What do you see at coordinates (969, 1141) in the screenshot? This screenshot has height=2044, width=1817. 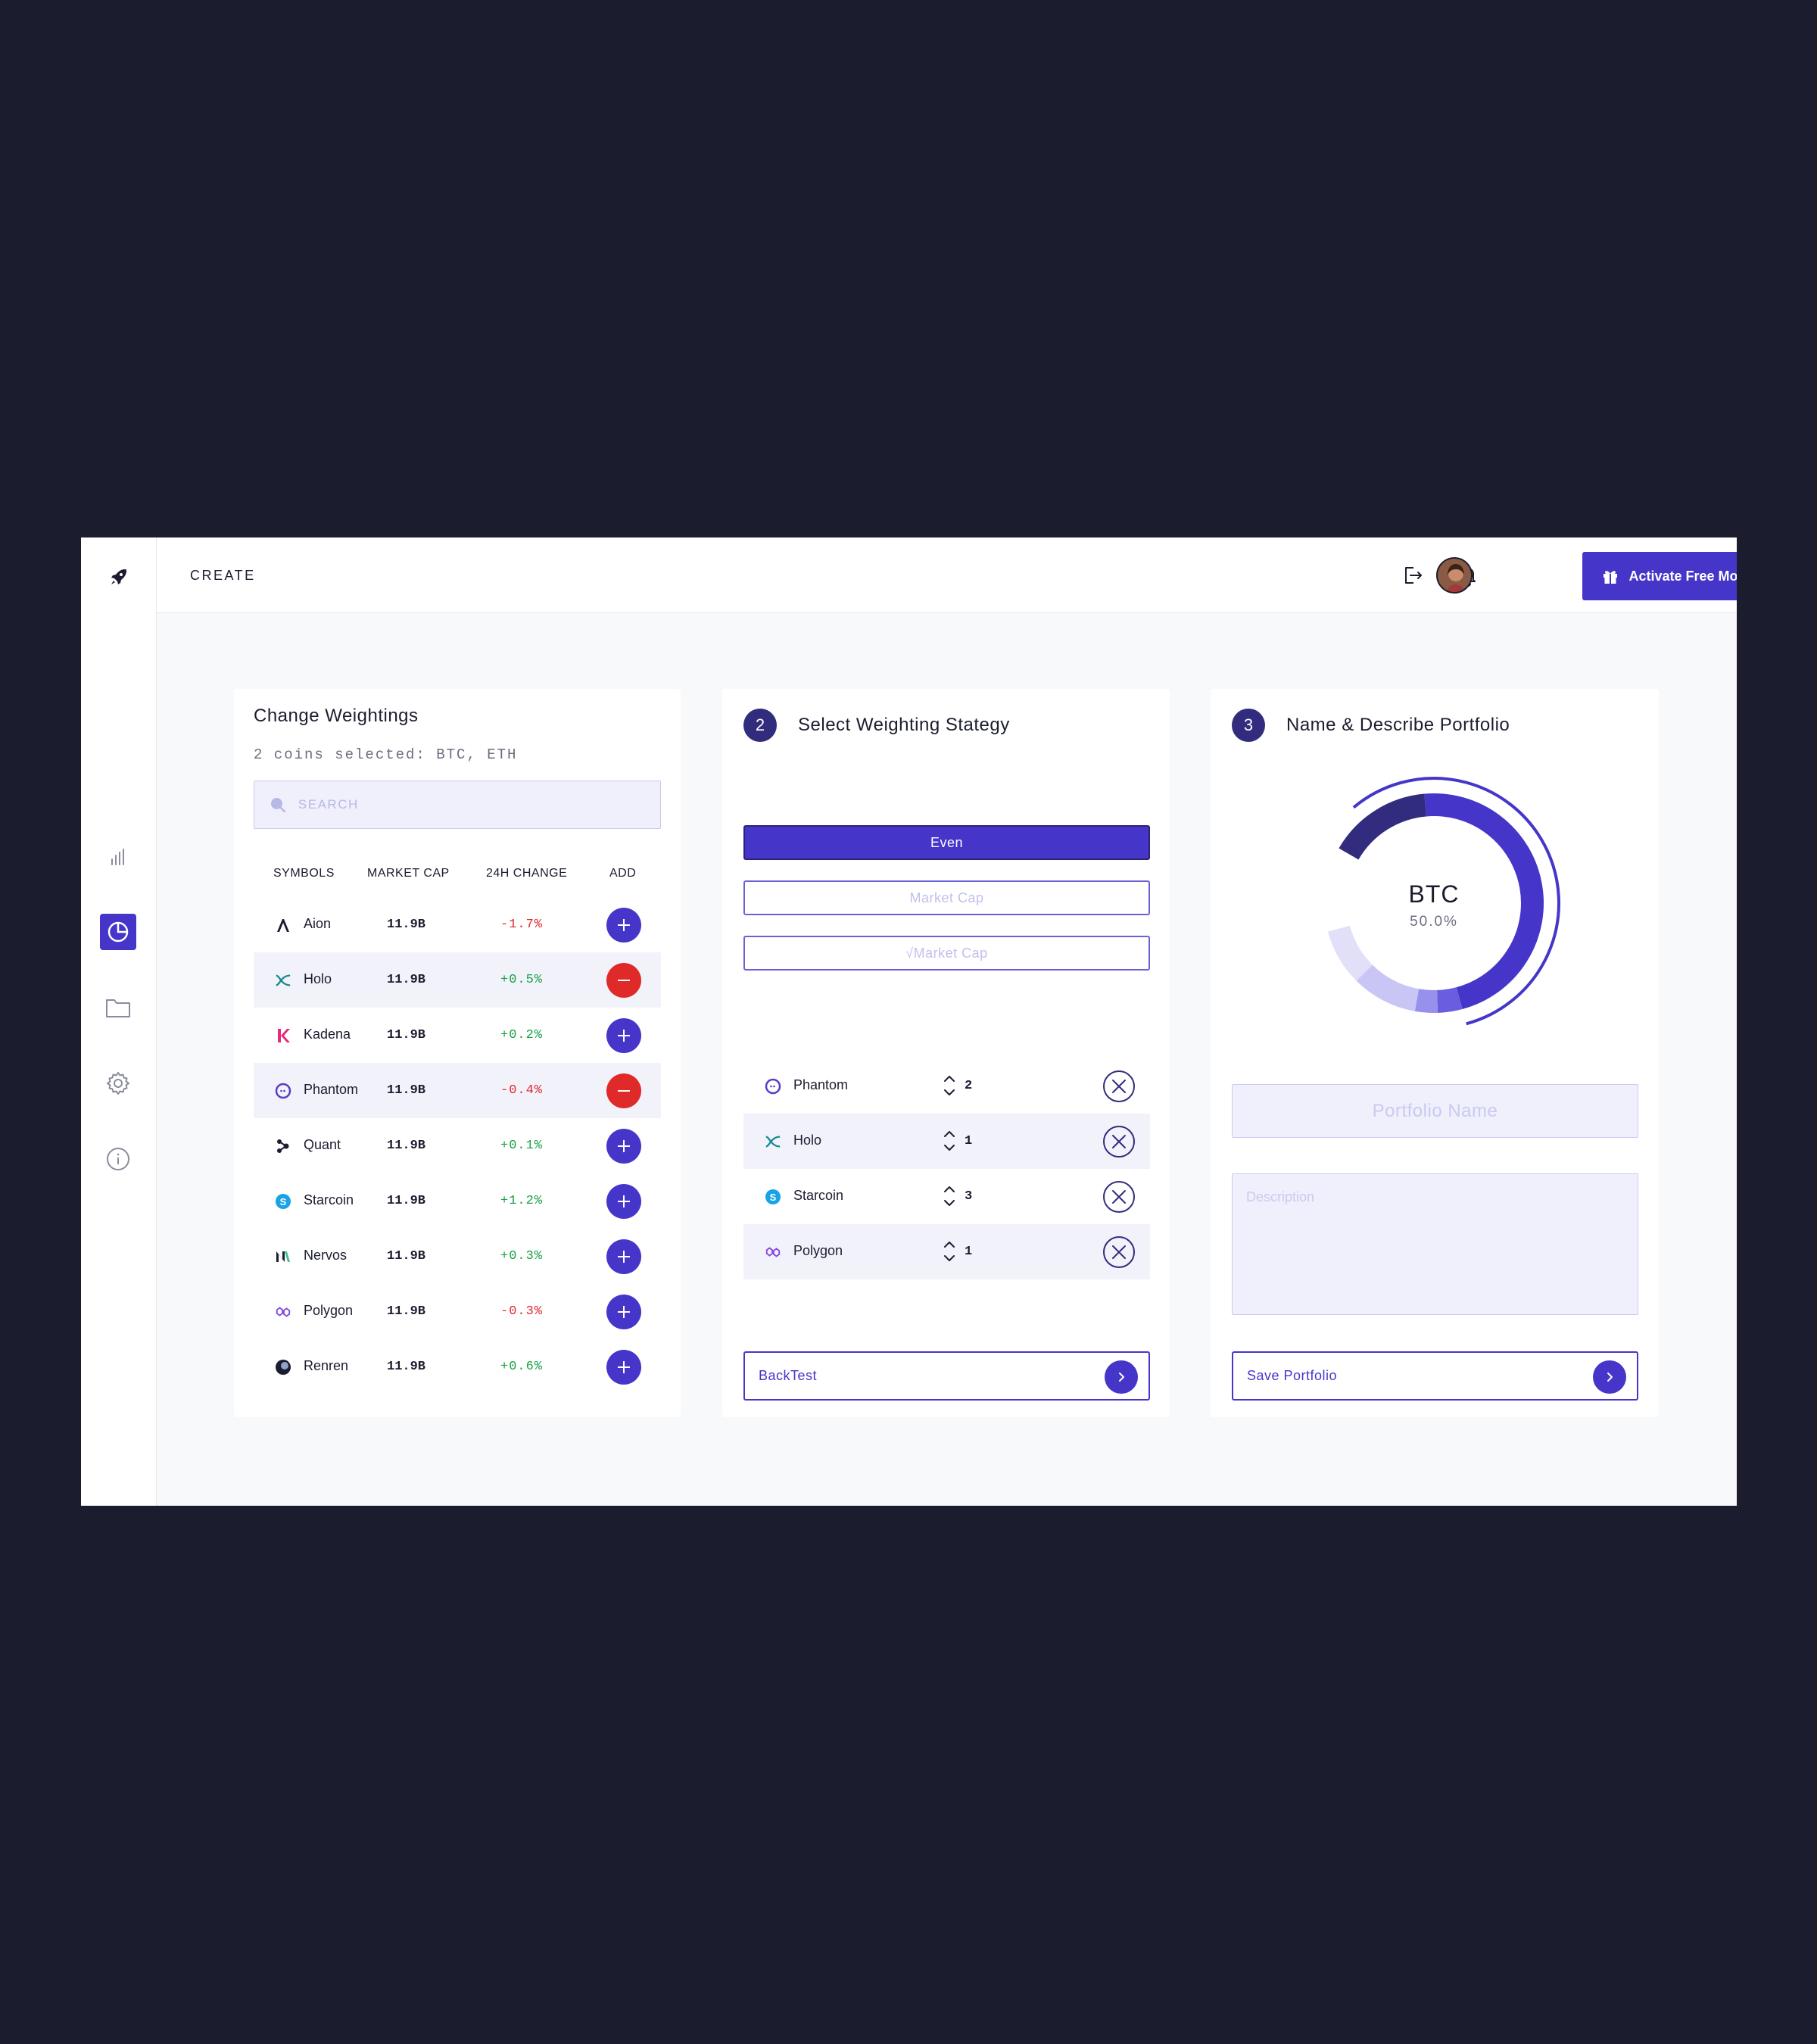 I see `weight-value: 1` at bounding box center [969, 1141].